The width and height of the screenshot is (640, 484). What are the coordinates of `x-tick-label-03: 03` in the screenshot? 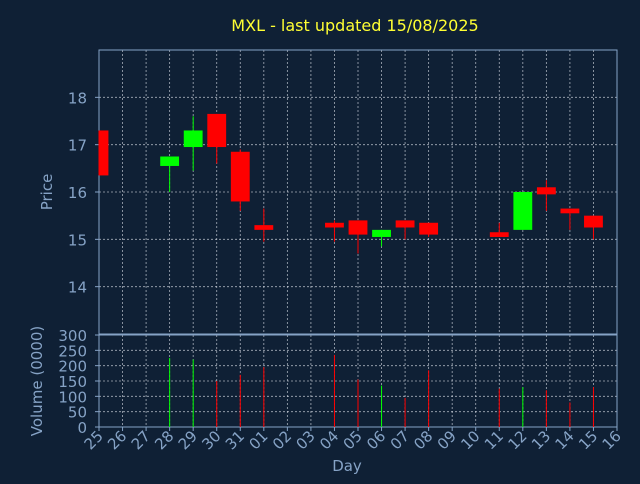 It's located at (306, 440).